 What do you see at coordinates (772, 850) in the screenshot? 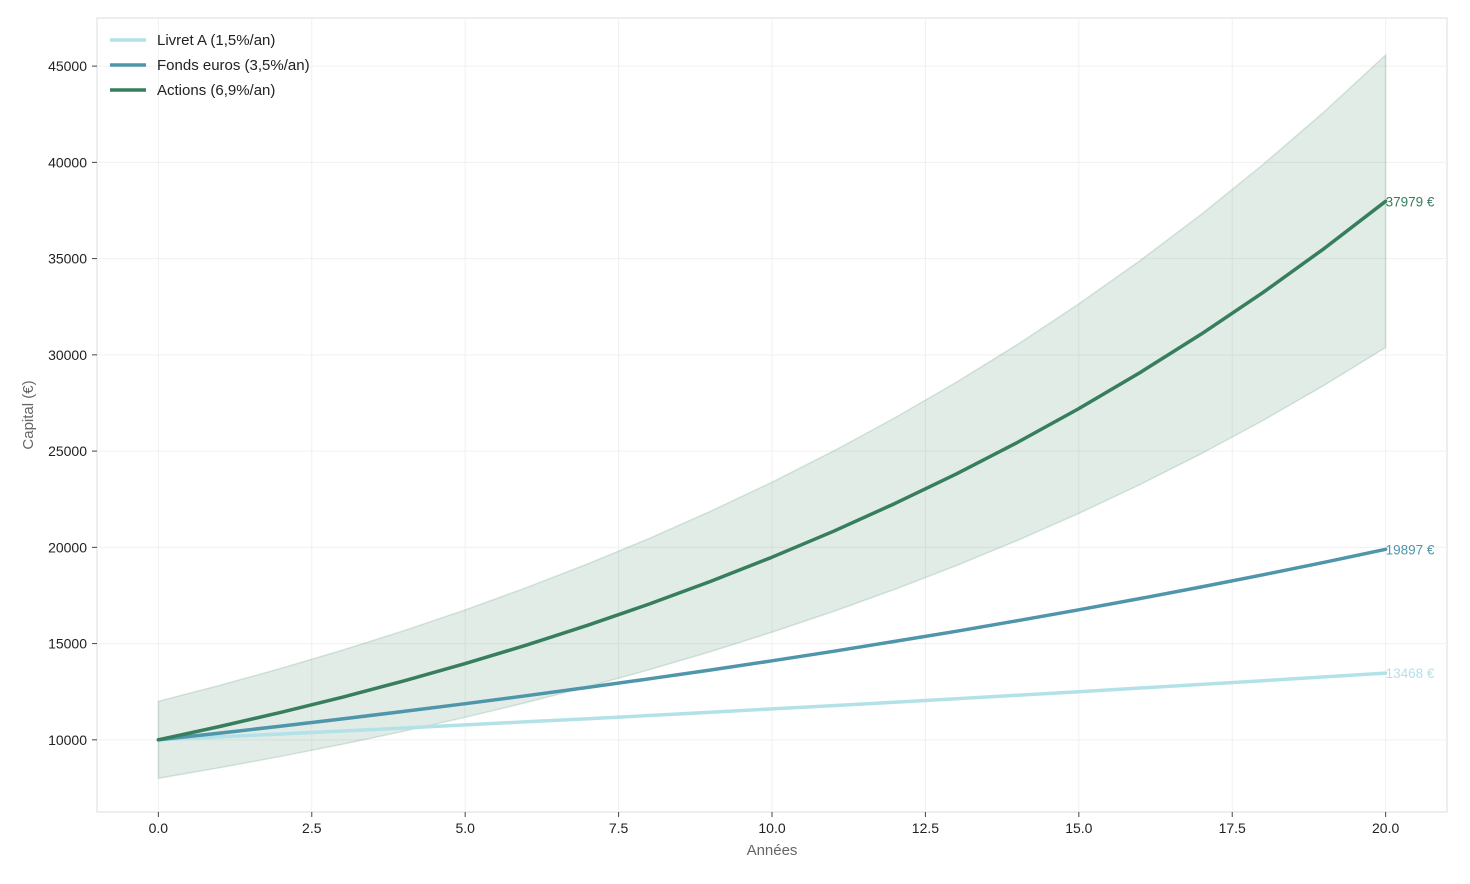
I see `x-axis-title: Années` at bounding box center [772, 850].